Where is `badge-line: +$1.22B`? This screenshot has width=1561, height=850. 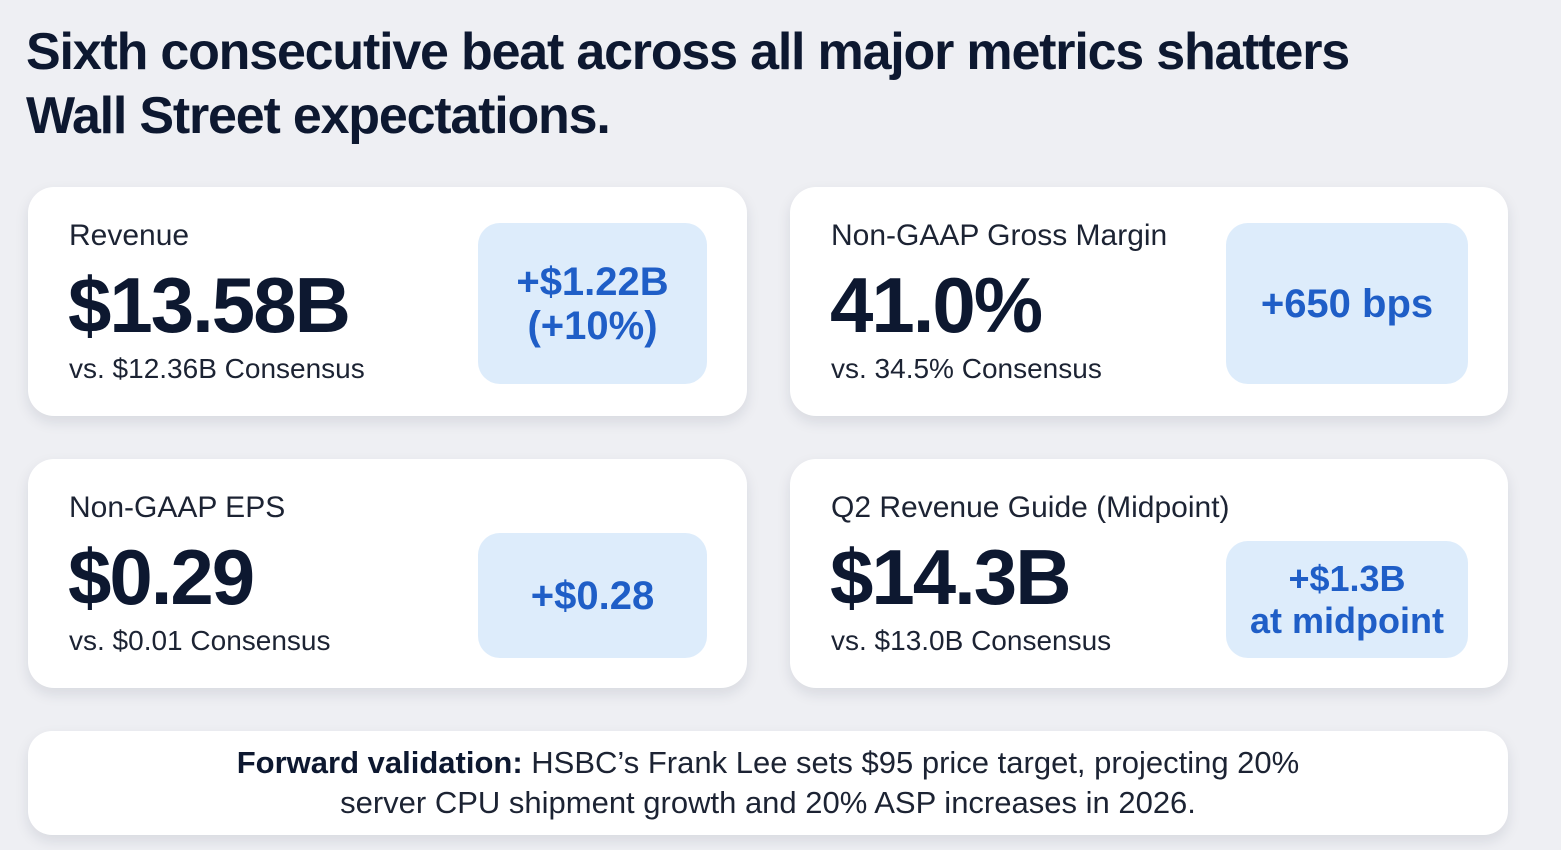 badge-line: +$1.22B is located at coordinates (592, 281).